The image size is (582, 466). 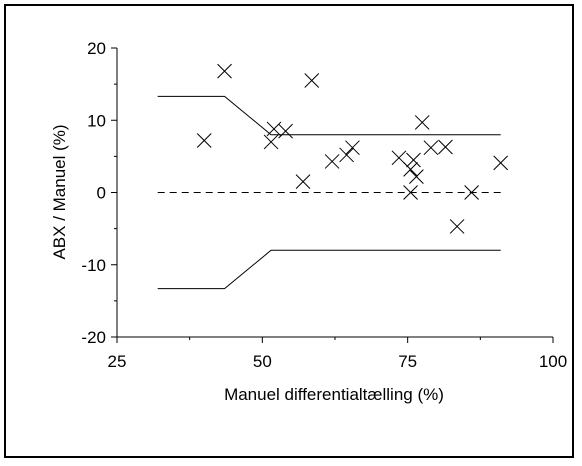 What do you see at coordinates (117, 361) in the screenshot?
I see `x-tick-label: 25` at bounding box center [117, 361].